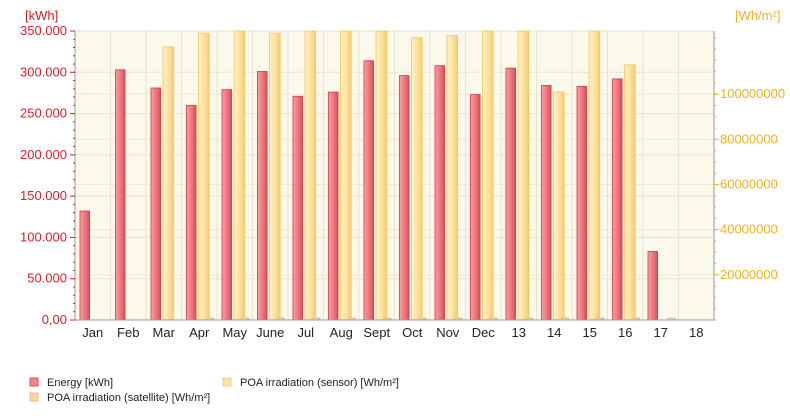  Describe the element at coordinates (554, 332) in the screenshot. I see `category-label: 14` at that location.